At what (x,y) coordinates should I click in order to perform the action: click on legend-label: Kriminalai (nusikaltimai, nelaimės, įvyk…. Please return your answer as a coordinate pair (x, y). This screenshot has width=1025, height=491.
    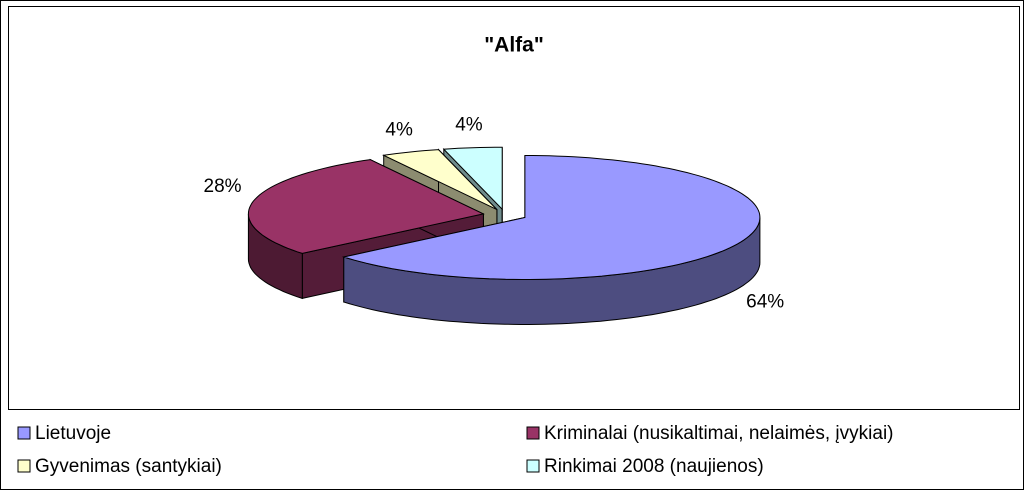
    Looking at the image, I should click on (719, 433).